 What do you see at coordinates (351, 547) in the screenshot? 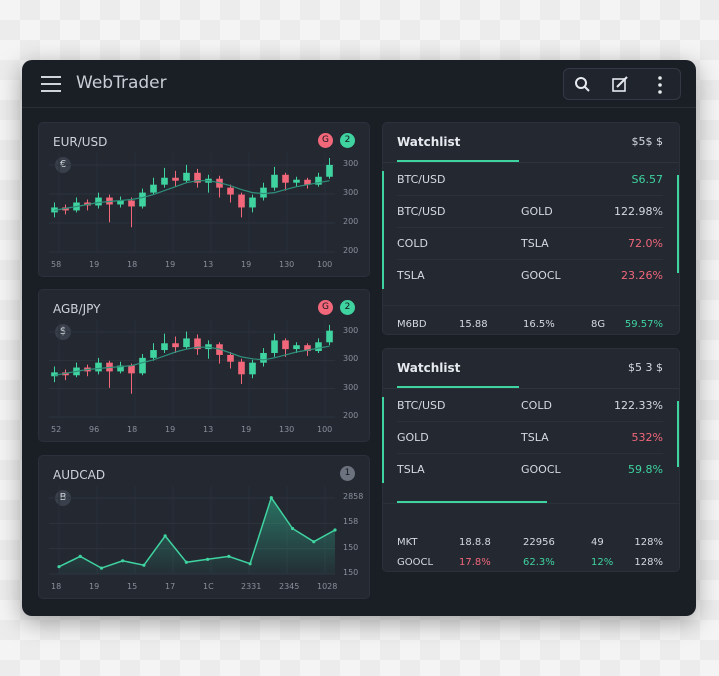
I see `y-axis-label: 150` at bounding box center [351, 547].